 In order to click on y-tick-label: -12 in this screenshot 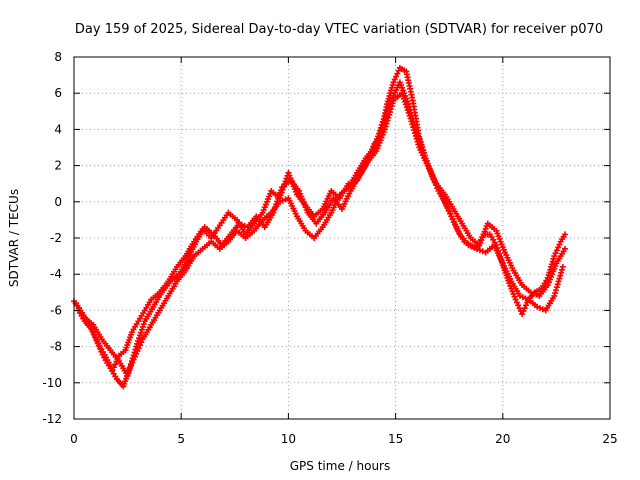, I will do `click(52, 419)`.